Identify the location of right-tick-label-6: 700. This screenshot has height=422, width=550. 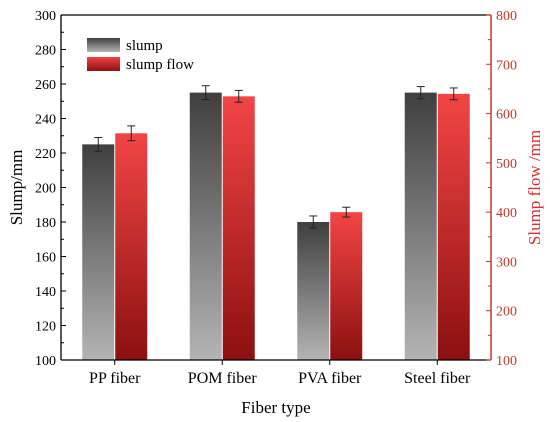
(506, 65).